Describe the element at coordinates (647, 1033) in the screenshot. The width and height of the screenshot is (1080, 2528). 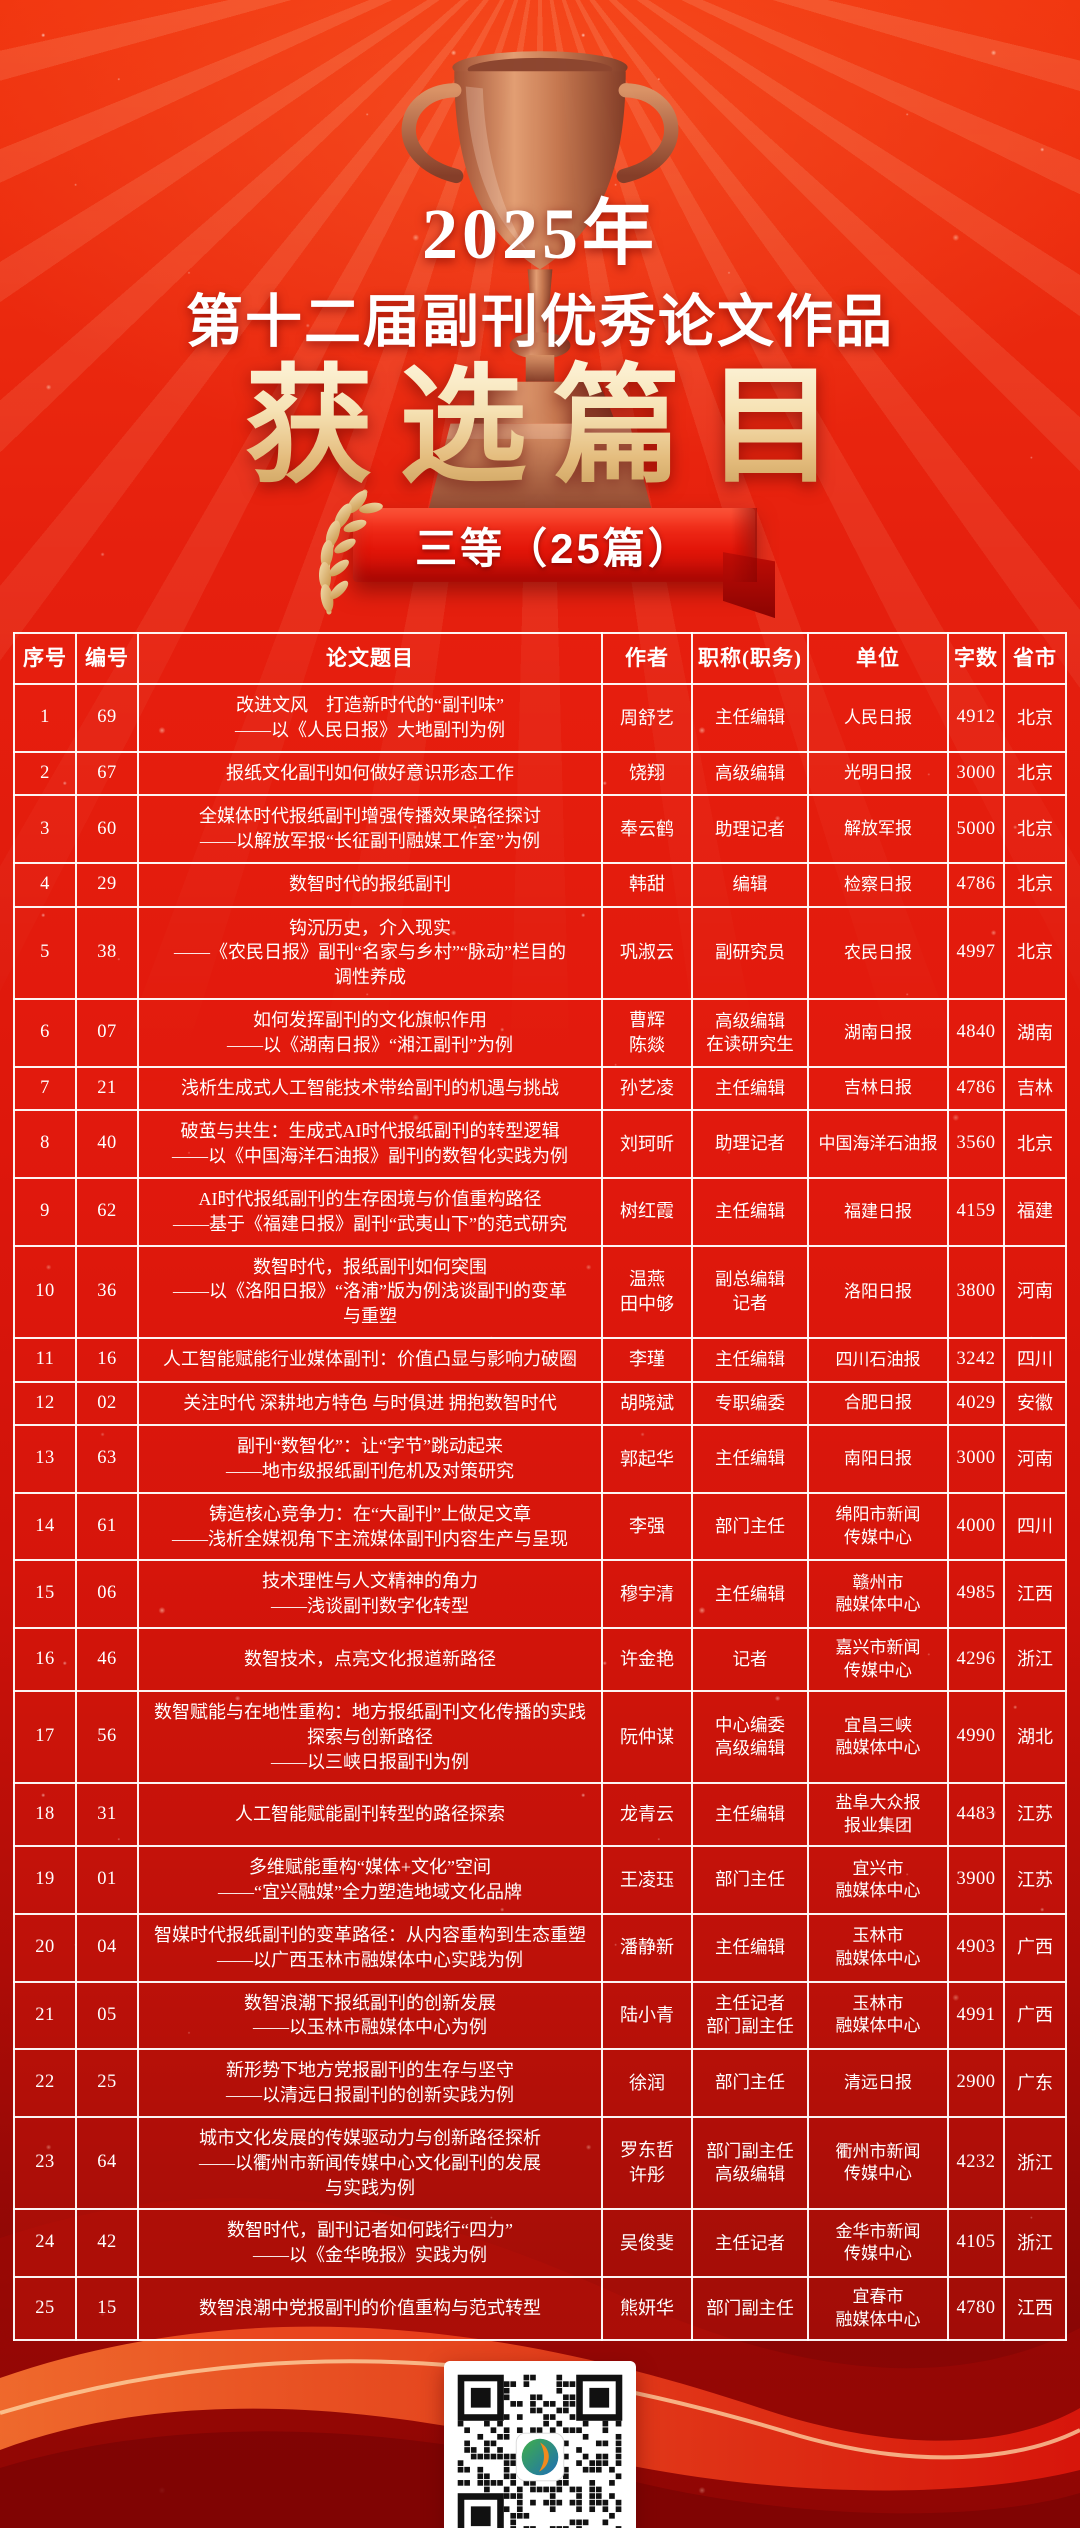
I see `row-author-cell: 曹辉 陈燚` at that location.